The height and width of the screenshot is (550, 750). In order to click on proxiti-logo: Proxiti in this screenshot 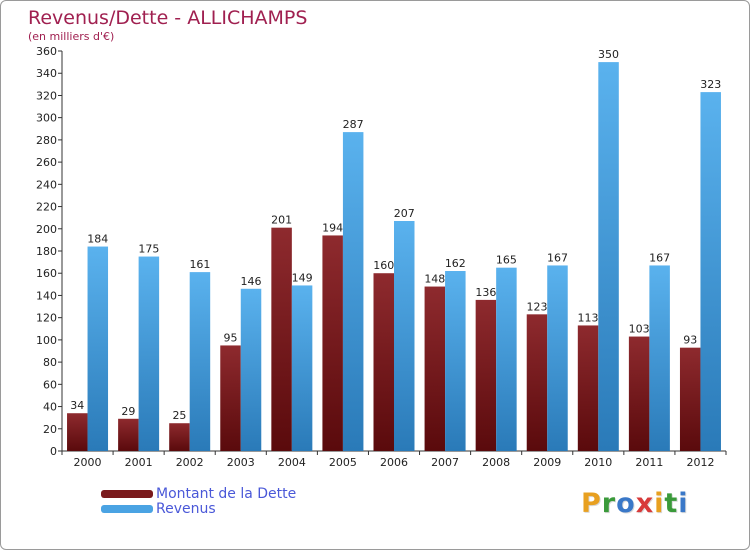, I will do `click(635, 503)`.